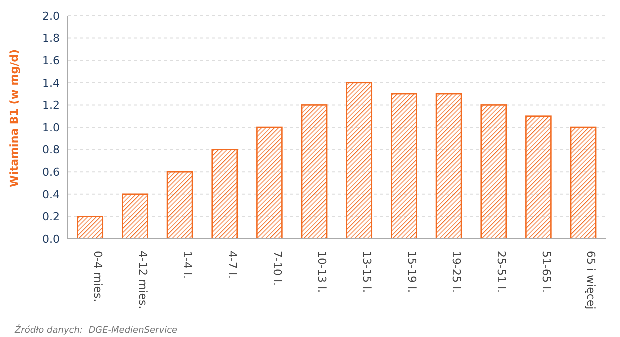 The width and height of the screenshot is (620, 337). I want to click on x-tick-label: 10-13 l., so click(322, 272).